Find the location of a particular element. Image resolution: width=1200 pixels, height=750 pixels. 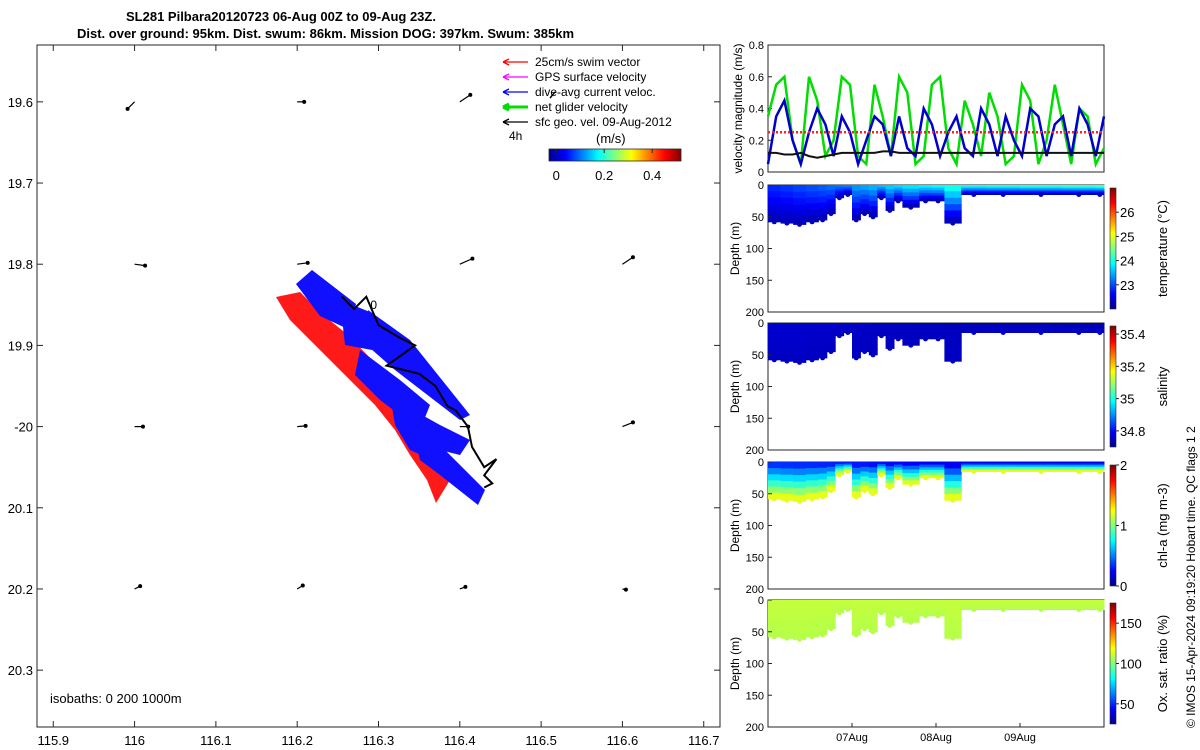

track-label: 0 is located at coordinates (373, 305).